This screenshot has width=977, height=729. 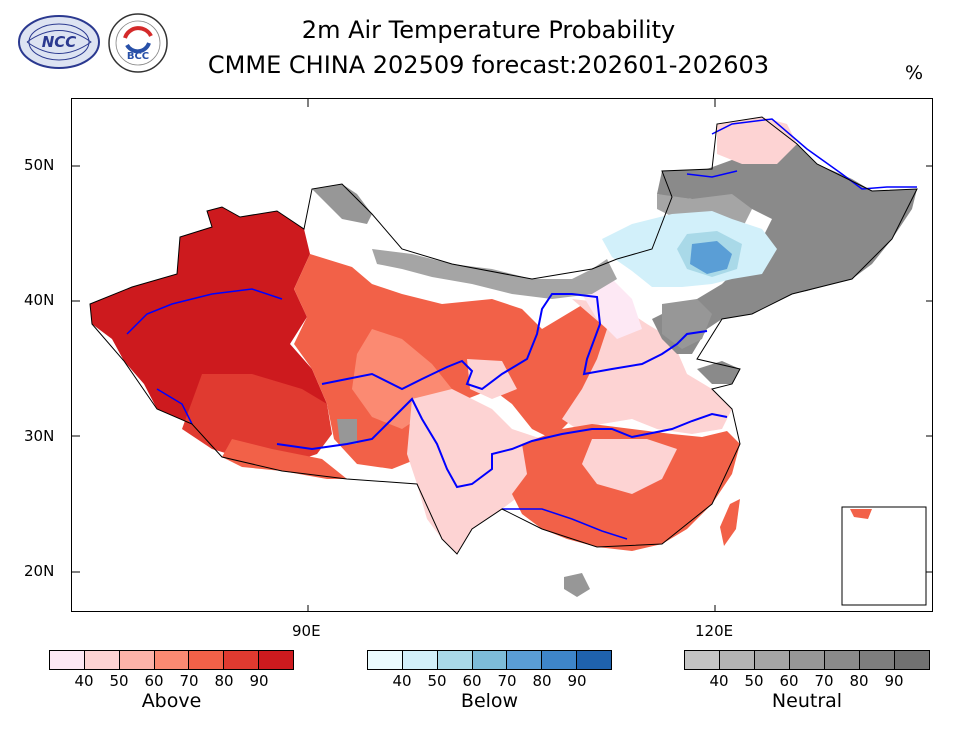 I want to click on above-tick: 80, so click(x=224, y=681).